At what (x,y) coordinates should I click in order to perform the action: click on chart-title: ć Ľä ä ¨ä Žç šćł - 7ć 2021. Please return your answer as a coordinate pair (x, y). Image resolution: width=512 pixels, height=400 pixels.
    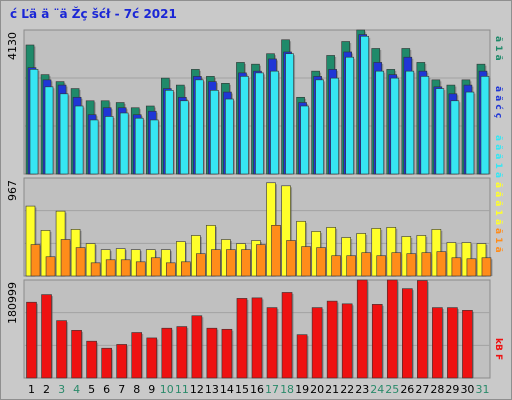
    Looking at the image, I should click on (93, 13).